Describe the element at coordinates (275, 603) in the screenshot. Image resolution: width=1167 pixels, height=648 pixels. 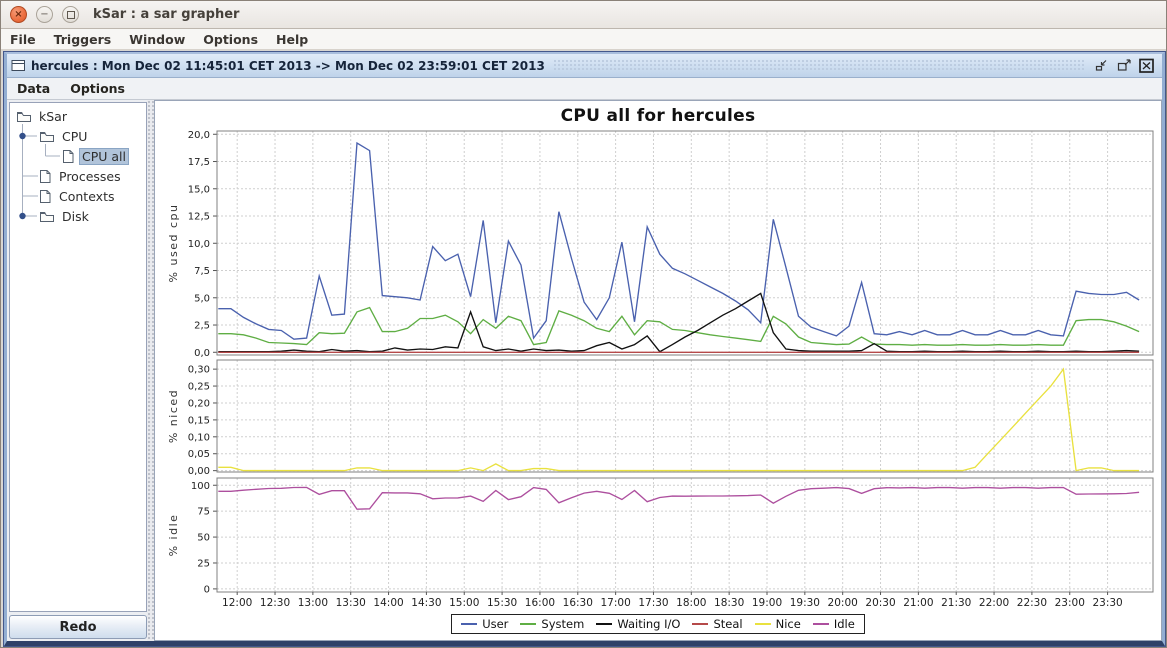
I see `svg-text: 12:30` at that location.